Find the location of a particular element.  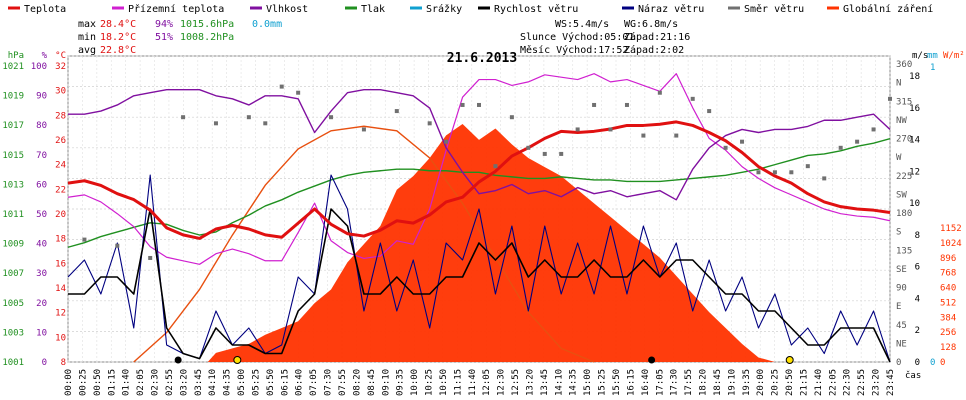

axis-time-tick: 19:35 is located at coordinates (747, 382).